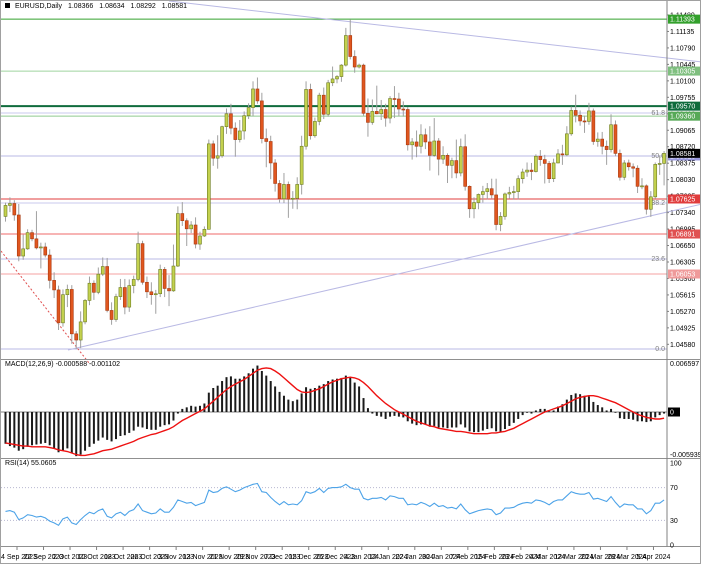 Image resolution: width=701 pixels, height=564 pixels. Describe the element at coordinates (672, 413) in the screenshot. I see `macd-zero-tag-label: 0` at that location.